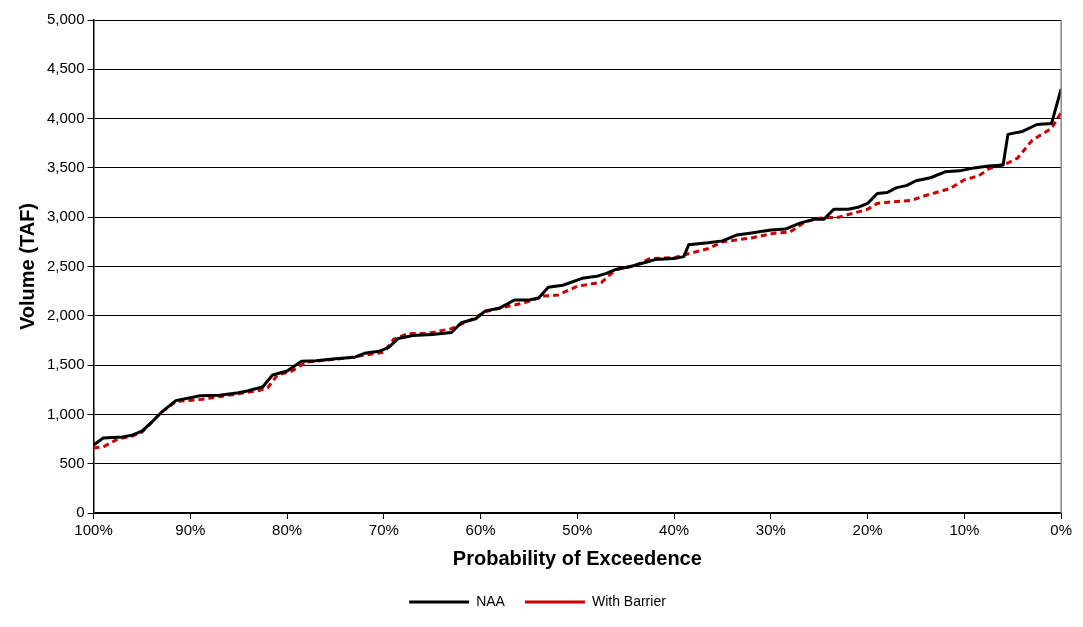 Image resolution: width=1083 pixels, height=627 pixels. I want to click on y-tick-label: 500, so click(72, 462).